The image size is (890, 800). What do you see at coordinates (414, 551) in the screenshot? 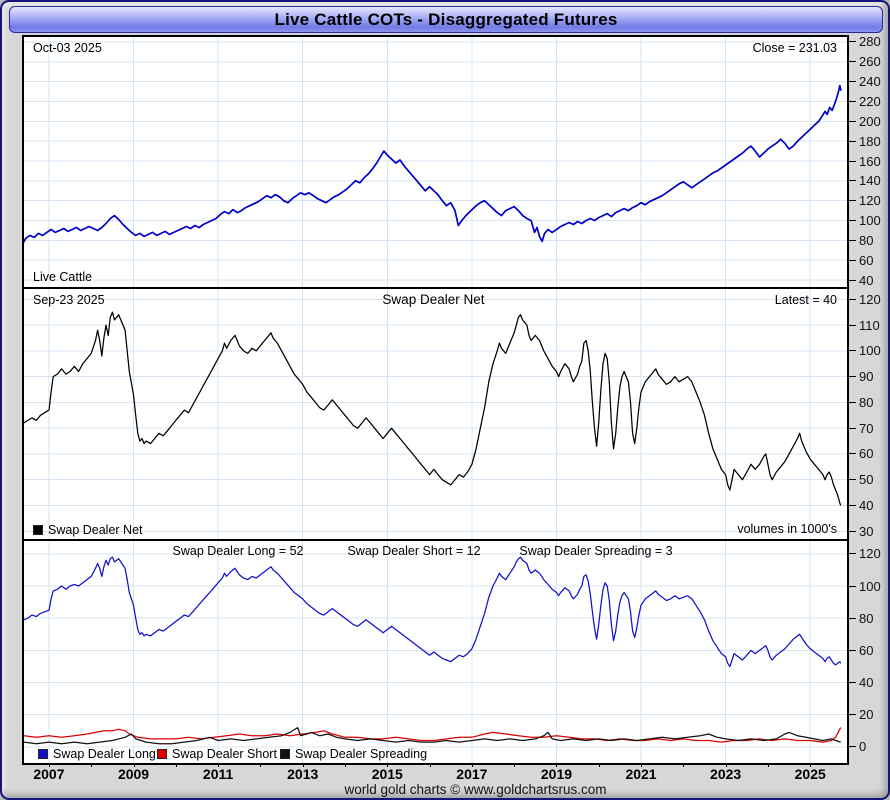
I see `short-value-label: Swap Dealer Short = 12` at bounding box center [414, 551].